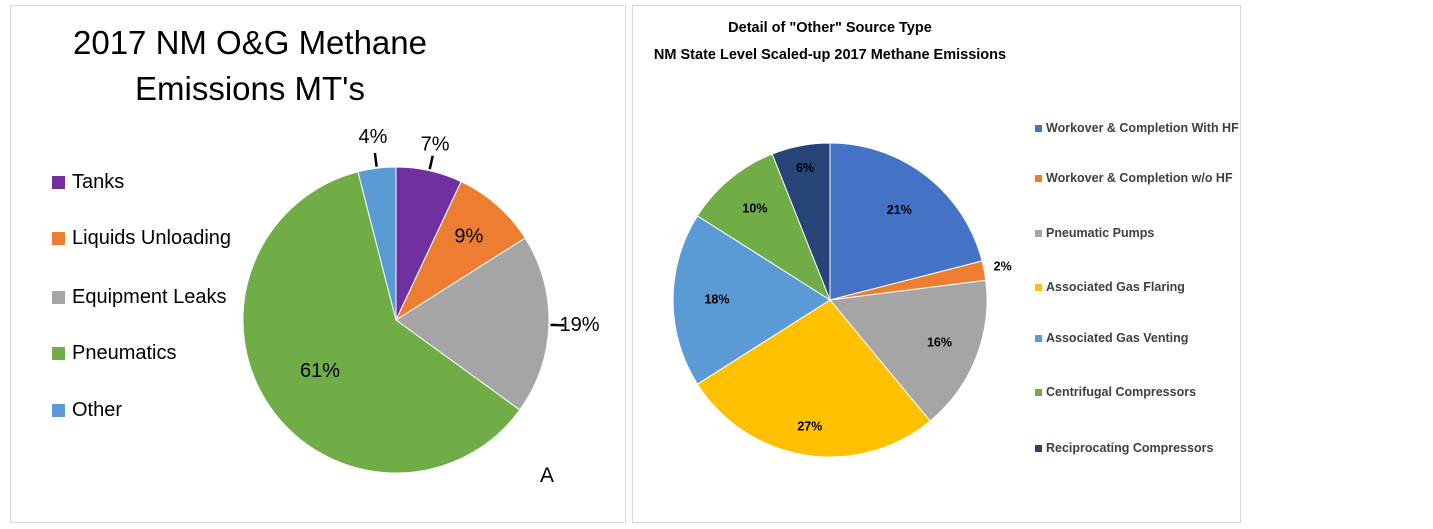 The height and width of the screenshot is (529, 1433). Describe the element at coordinates (142, 182) in the screenshot. I see `legend-entry: Tanks` at that location.